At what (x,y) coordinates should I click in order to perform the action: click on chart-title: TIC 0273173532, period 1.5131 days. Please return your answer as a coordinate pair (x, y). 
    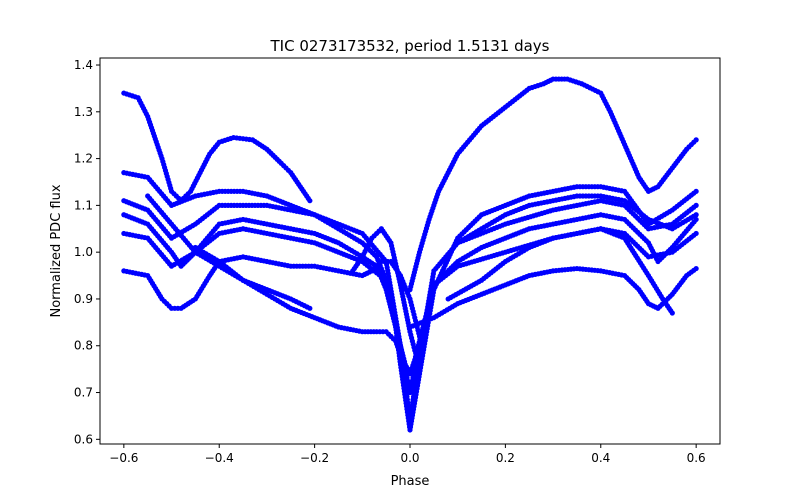
    Looking at the image, I should click on (409, 46).